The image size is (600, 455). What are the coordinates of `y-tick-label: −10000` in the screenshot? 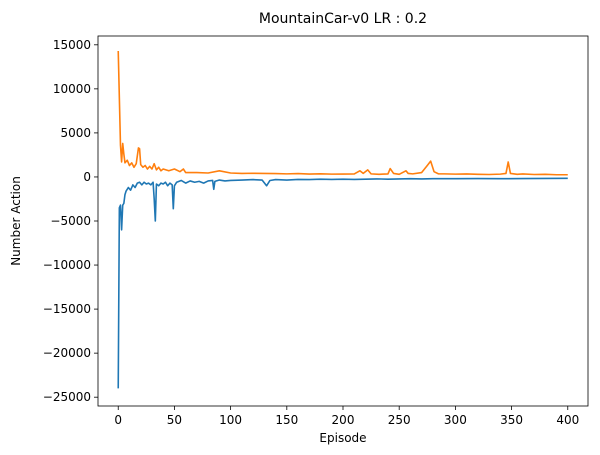 It's located at (67, 265).